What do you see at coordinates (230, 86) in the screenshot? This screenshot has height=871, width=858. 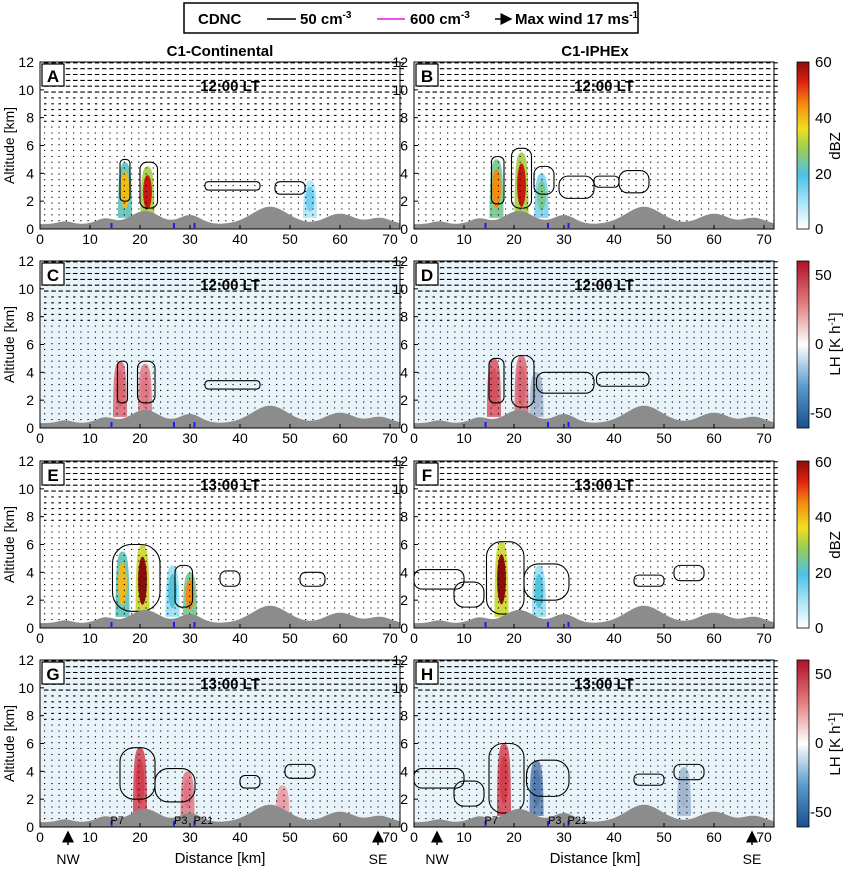 I see `panel-time-A: 12:00 LT` at bounding box center [230, 86].